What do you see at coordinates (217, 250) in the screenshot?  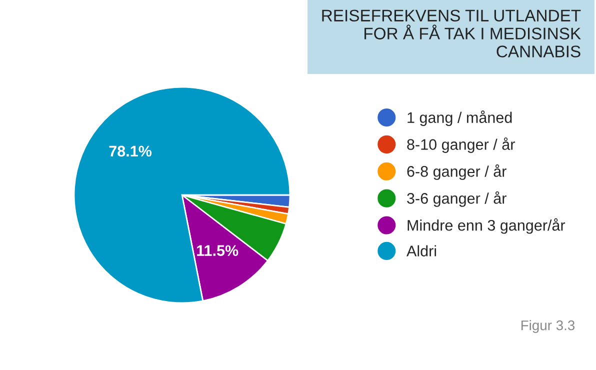 I see `data-label: 11.5%` at bounding box center [217, 250].